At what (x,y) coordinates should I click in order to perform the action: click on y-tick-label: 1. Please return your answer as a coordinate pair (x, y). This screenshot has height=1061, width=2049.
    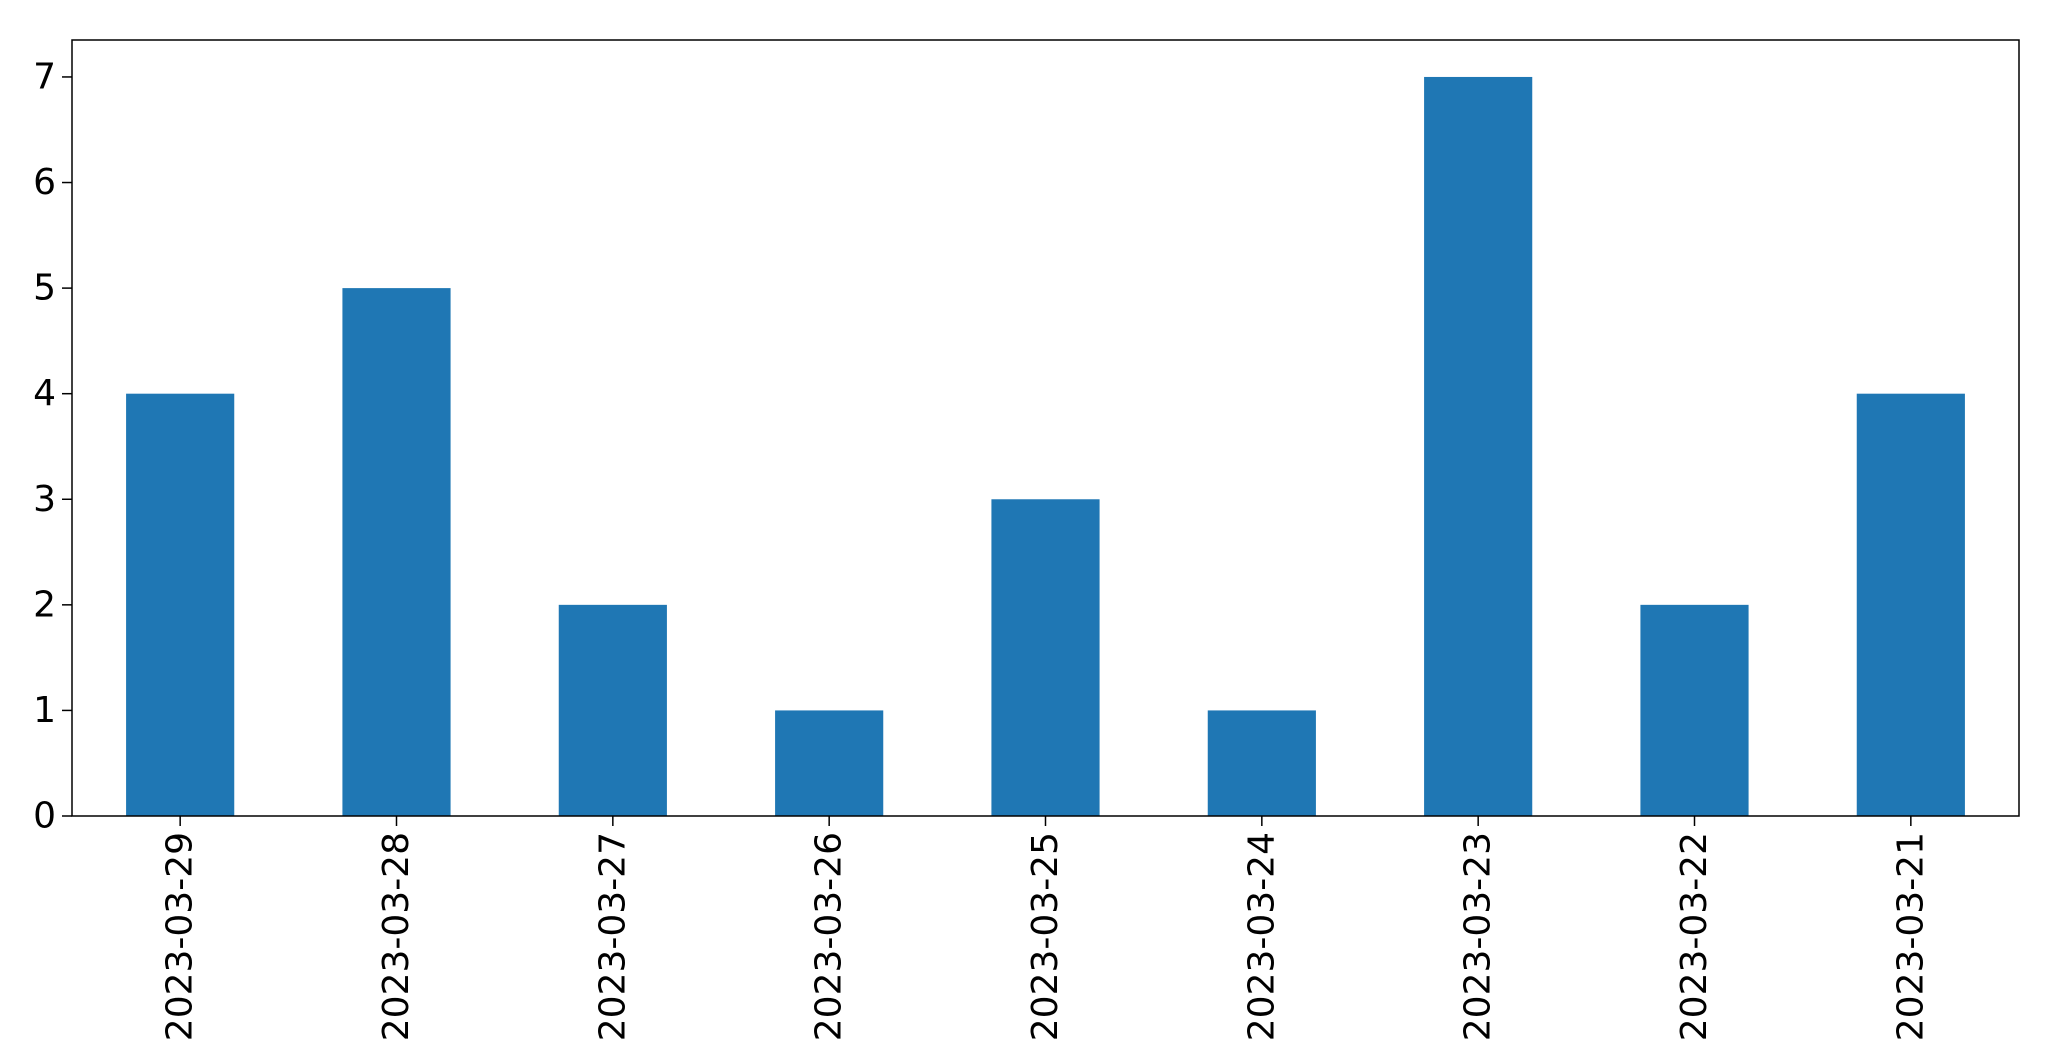
    Looking at the image, I should click on (44, 710).